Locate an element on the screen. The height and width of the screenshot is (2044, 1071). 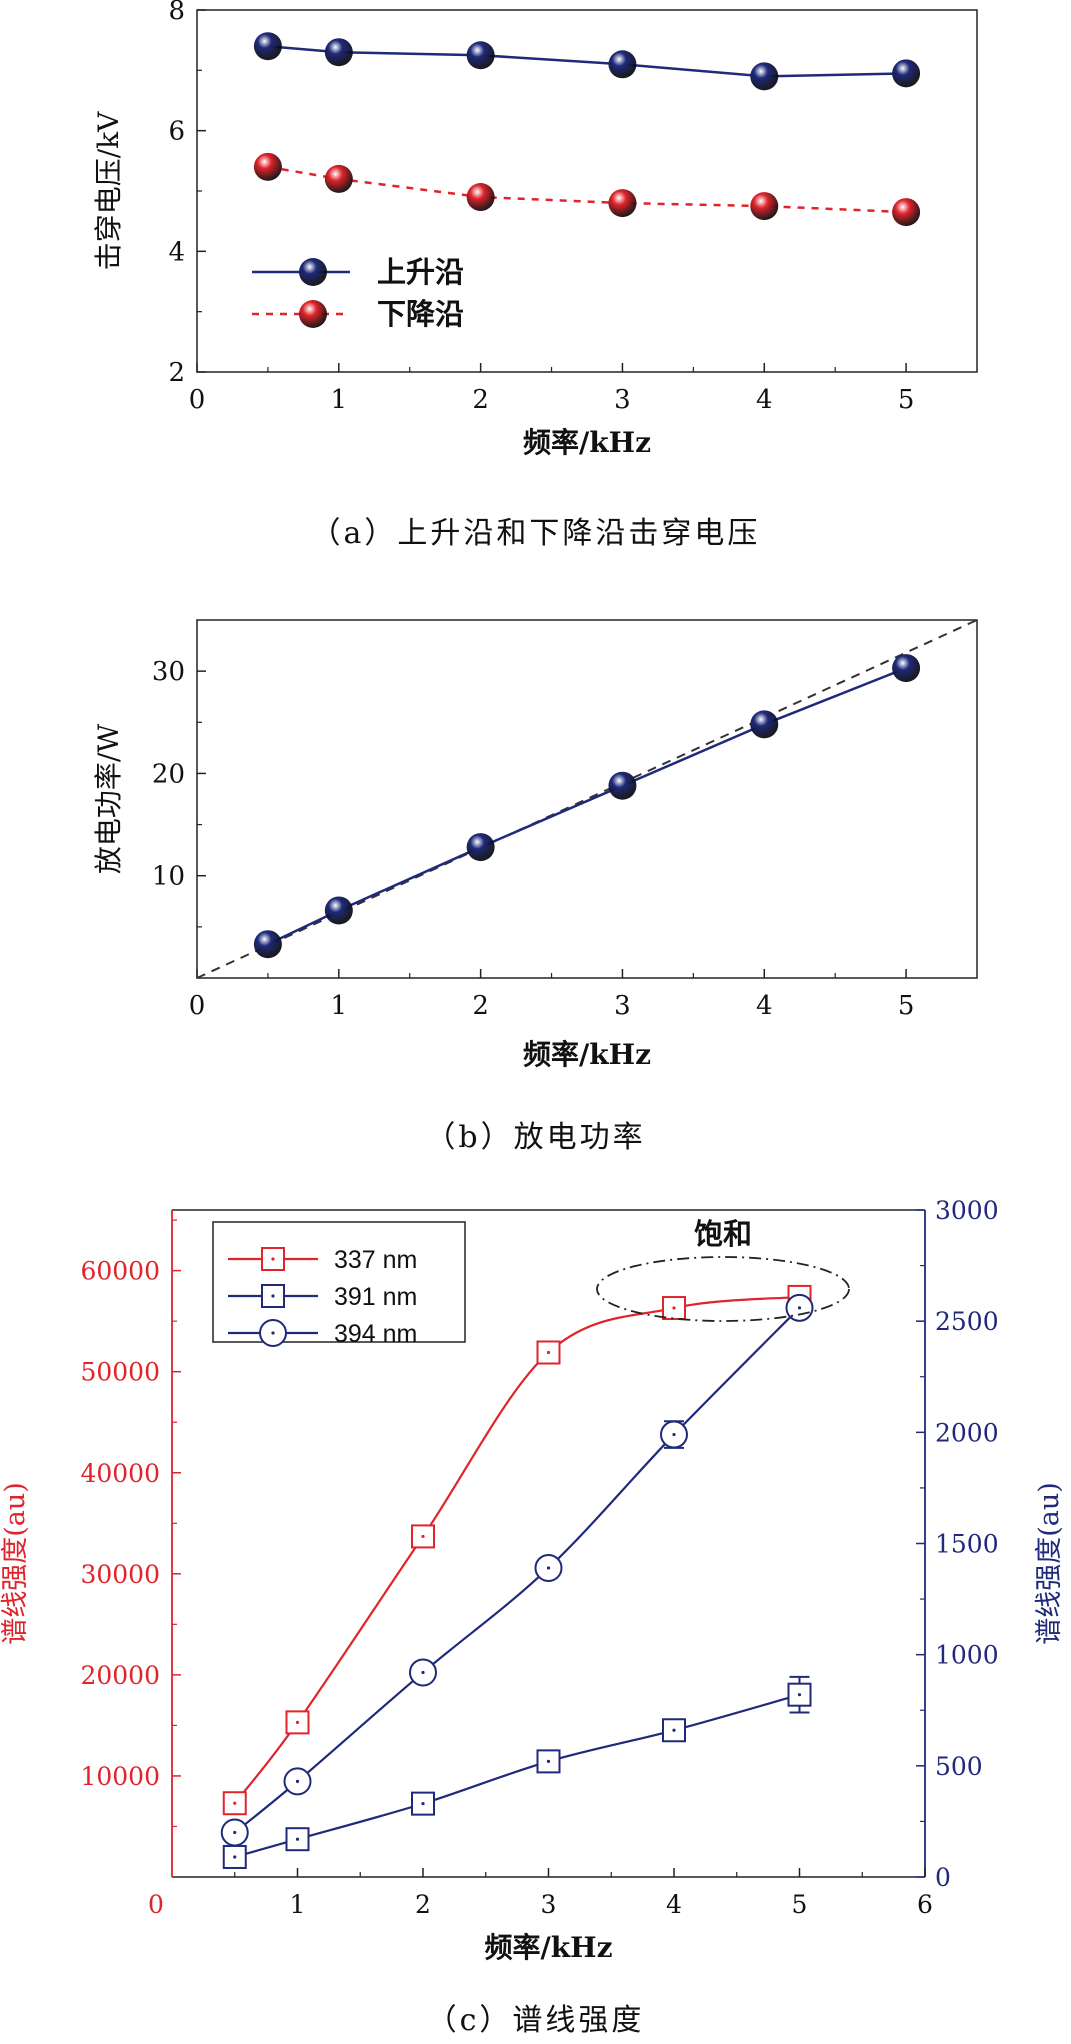
caption-b: （b）放电功率 is located at coordinates (535, 1137).